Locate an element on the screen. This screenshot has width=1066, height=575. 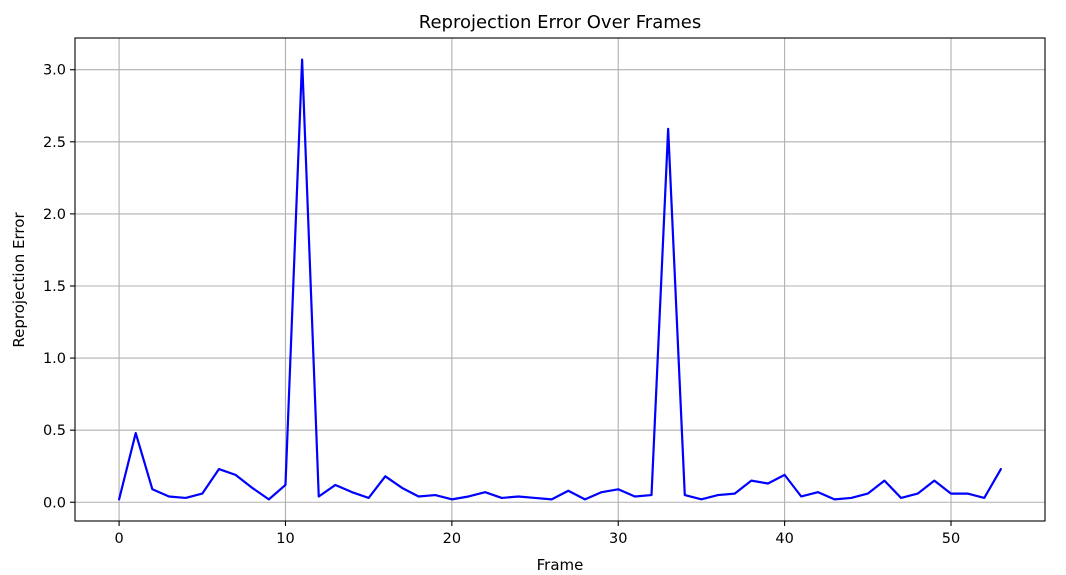
chart-title: Reprojection Error Over Frames is located at coordinates (560, 22).